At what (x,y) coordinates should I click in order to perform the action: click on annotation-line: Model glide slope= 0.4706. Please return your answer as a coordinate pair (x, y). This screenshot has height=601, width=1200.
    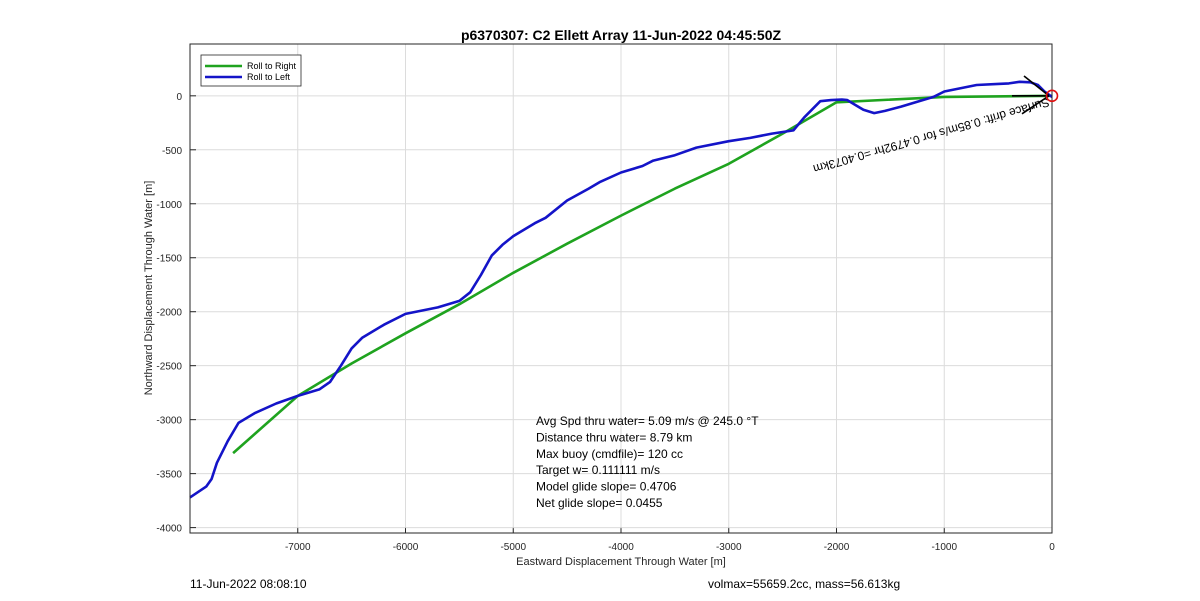
    Looking at the image, I should click on (606, 487).